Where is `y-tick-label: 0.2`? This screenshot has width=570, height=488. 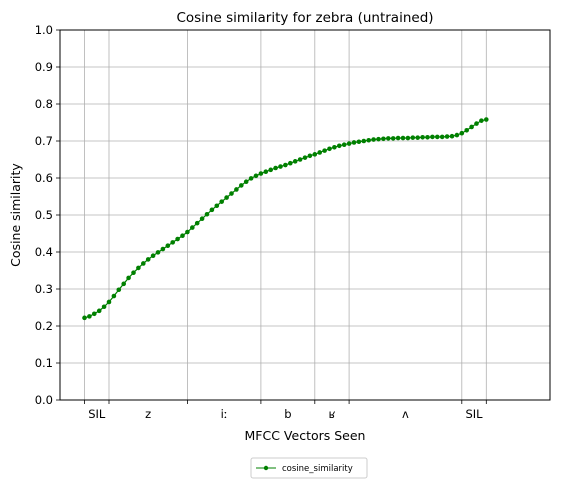 y-tick-label: 0.2 is located at coordinates (44, 326).